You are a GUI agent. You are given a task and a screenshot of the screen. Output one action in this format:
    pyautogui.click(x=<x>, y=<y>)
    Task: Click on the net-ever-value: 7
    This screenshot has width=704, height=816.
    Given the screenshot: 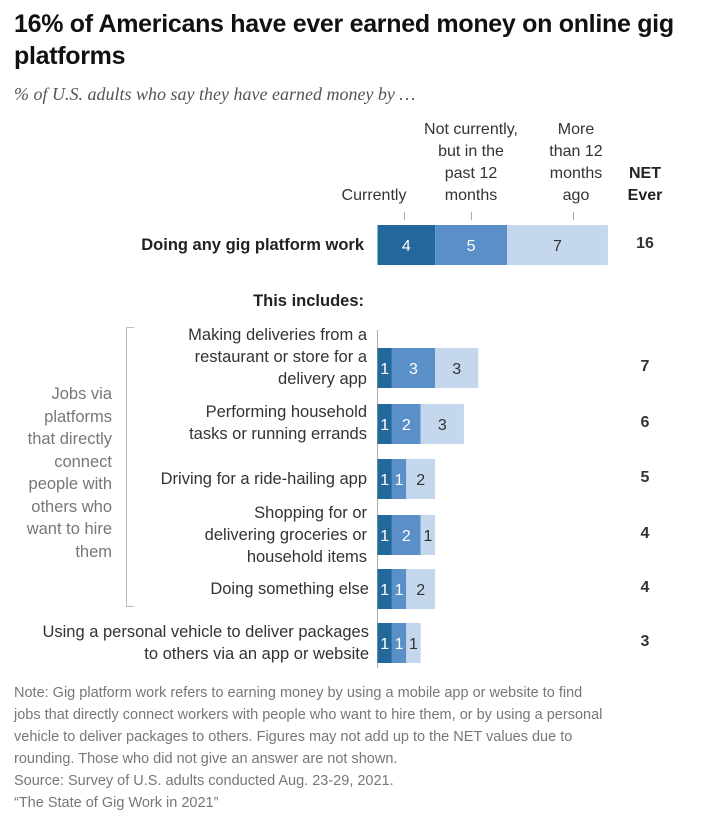 What is the action you would take?
    pyautogui.click(x=645, y=366)
    